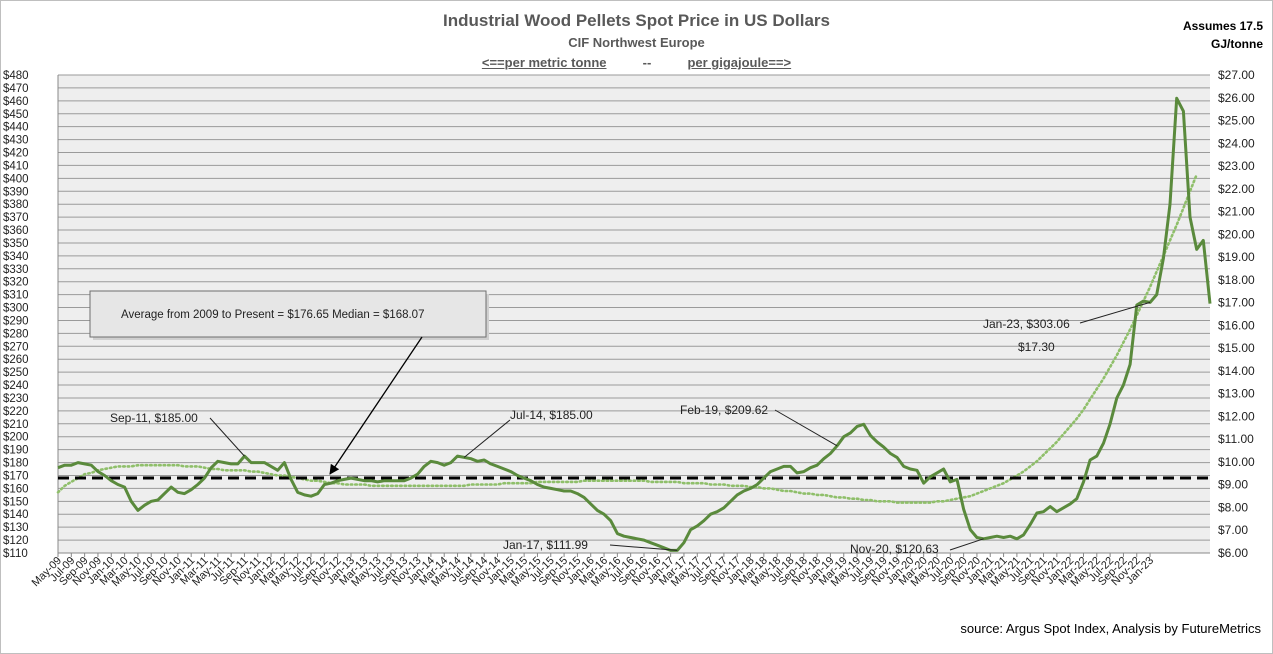 The width and height of the screenshot is (1273, 654). Describe the element at coordinates (16, 309) in the screenshot. I see `y-tick-label: $300` at that location.